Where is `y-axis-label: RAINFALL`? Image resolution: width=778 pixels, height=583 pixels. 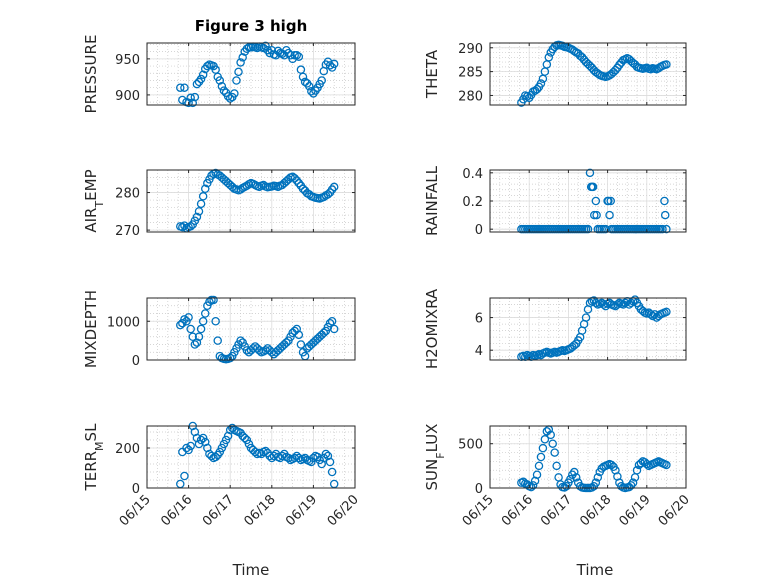 y-axis-label: RAINFALL is located at coordinates (432, 200).